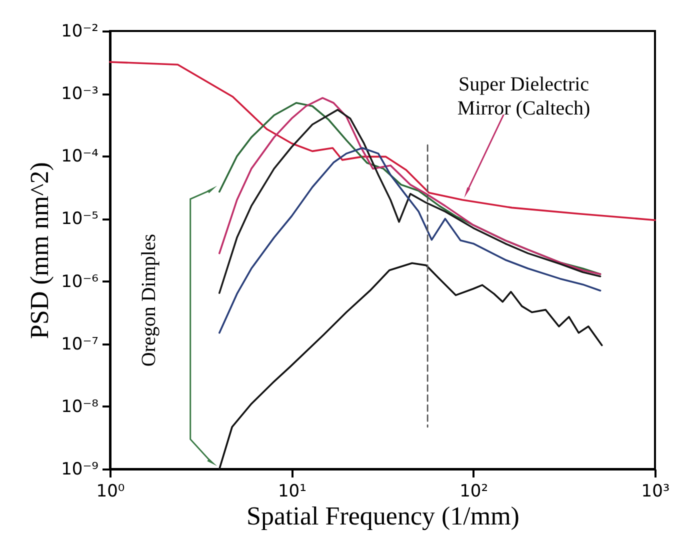 Image resolution: width=676 pixels, height=552 pixels. Describe the element at coordinates (80, 344) in the screenshot. I see `y-tick-label: 10⁻⁷` at that location.